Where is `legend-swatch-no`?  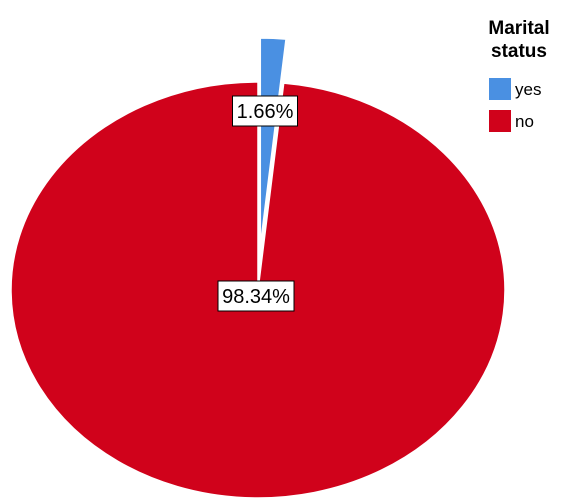
legend-swatch-no is located at coordinates (500, 121).